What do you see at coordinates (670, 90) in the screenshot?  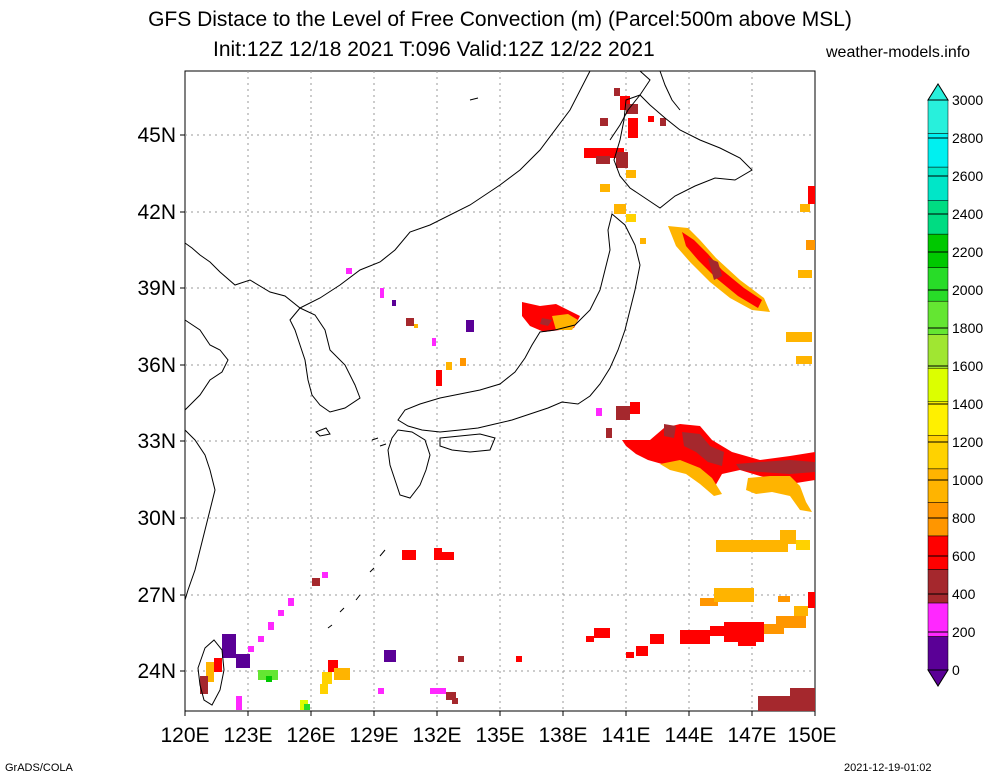 I see `coastline-sakhalin` at bounding box center [670, 90].